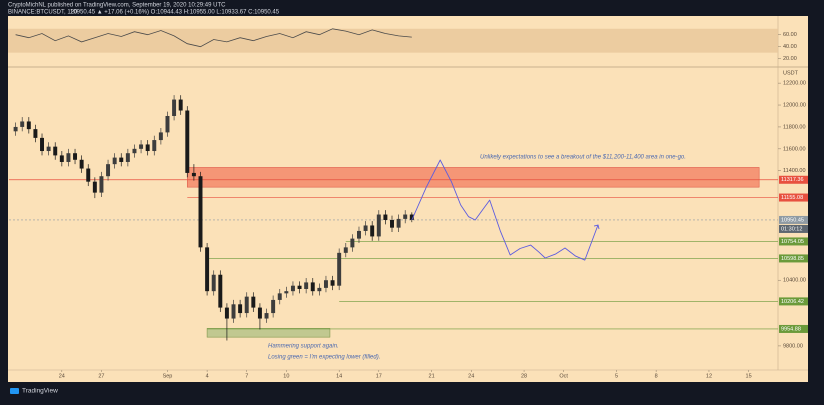  Describe the element at coordinates (213, 38) in the screenshot. I see `rsi-line` at that location.